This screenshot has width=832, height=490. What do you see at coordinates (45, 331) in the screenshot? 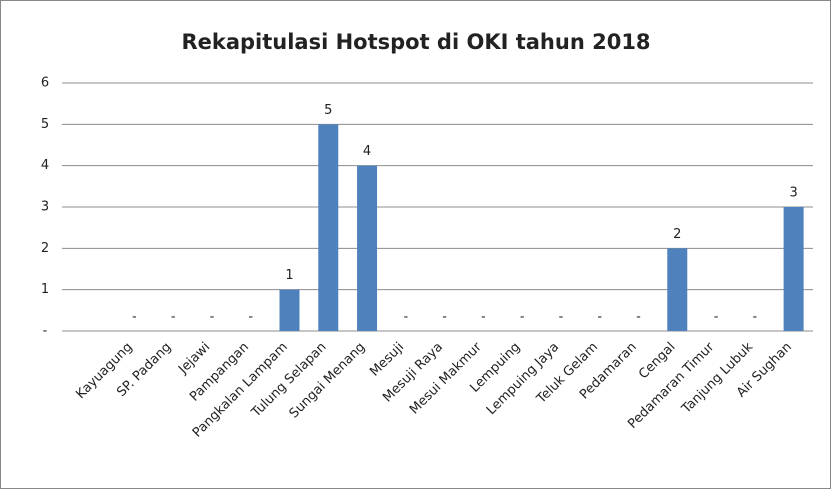
I see `y-tick-label: -` at bounding box center [45, 331].